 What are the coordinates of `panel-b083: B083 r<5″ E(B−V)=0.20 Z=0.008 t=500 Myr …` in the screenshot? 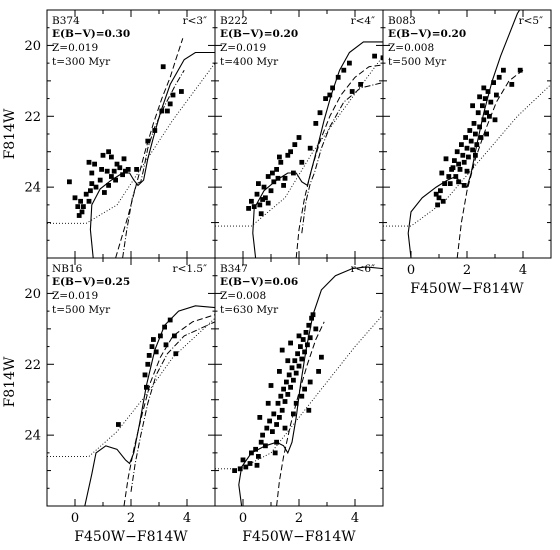 It's located at (467, 143).